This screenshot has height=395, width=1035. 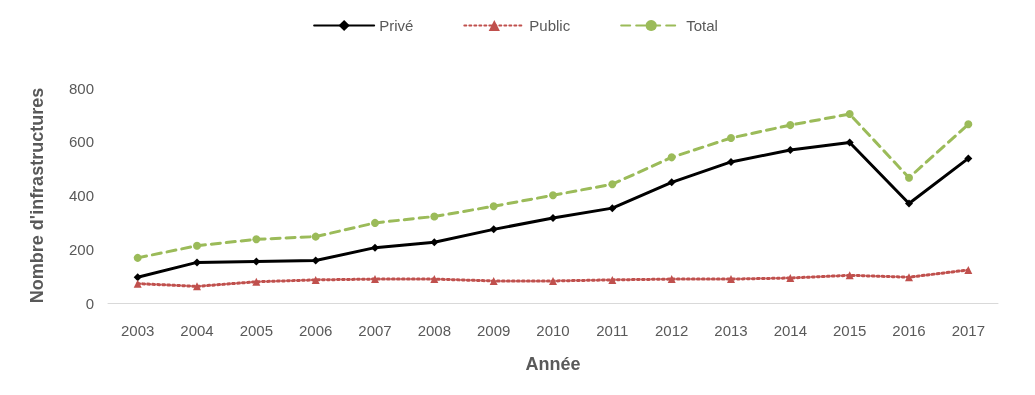 What do you see at coordinates (909, 330) in the screenshot?
I see `x-tick-label: 2016` at bounding box center [909, 330].